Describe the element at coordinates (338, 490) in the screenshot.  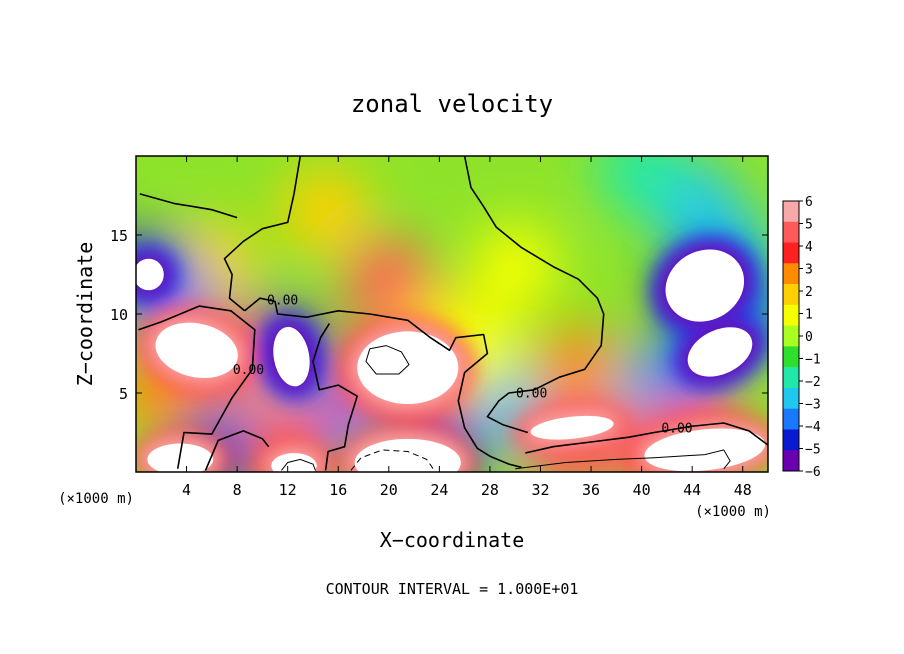
I see `x-tick-label-3: 16` at that location.